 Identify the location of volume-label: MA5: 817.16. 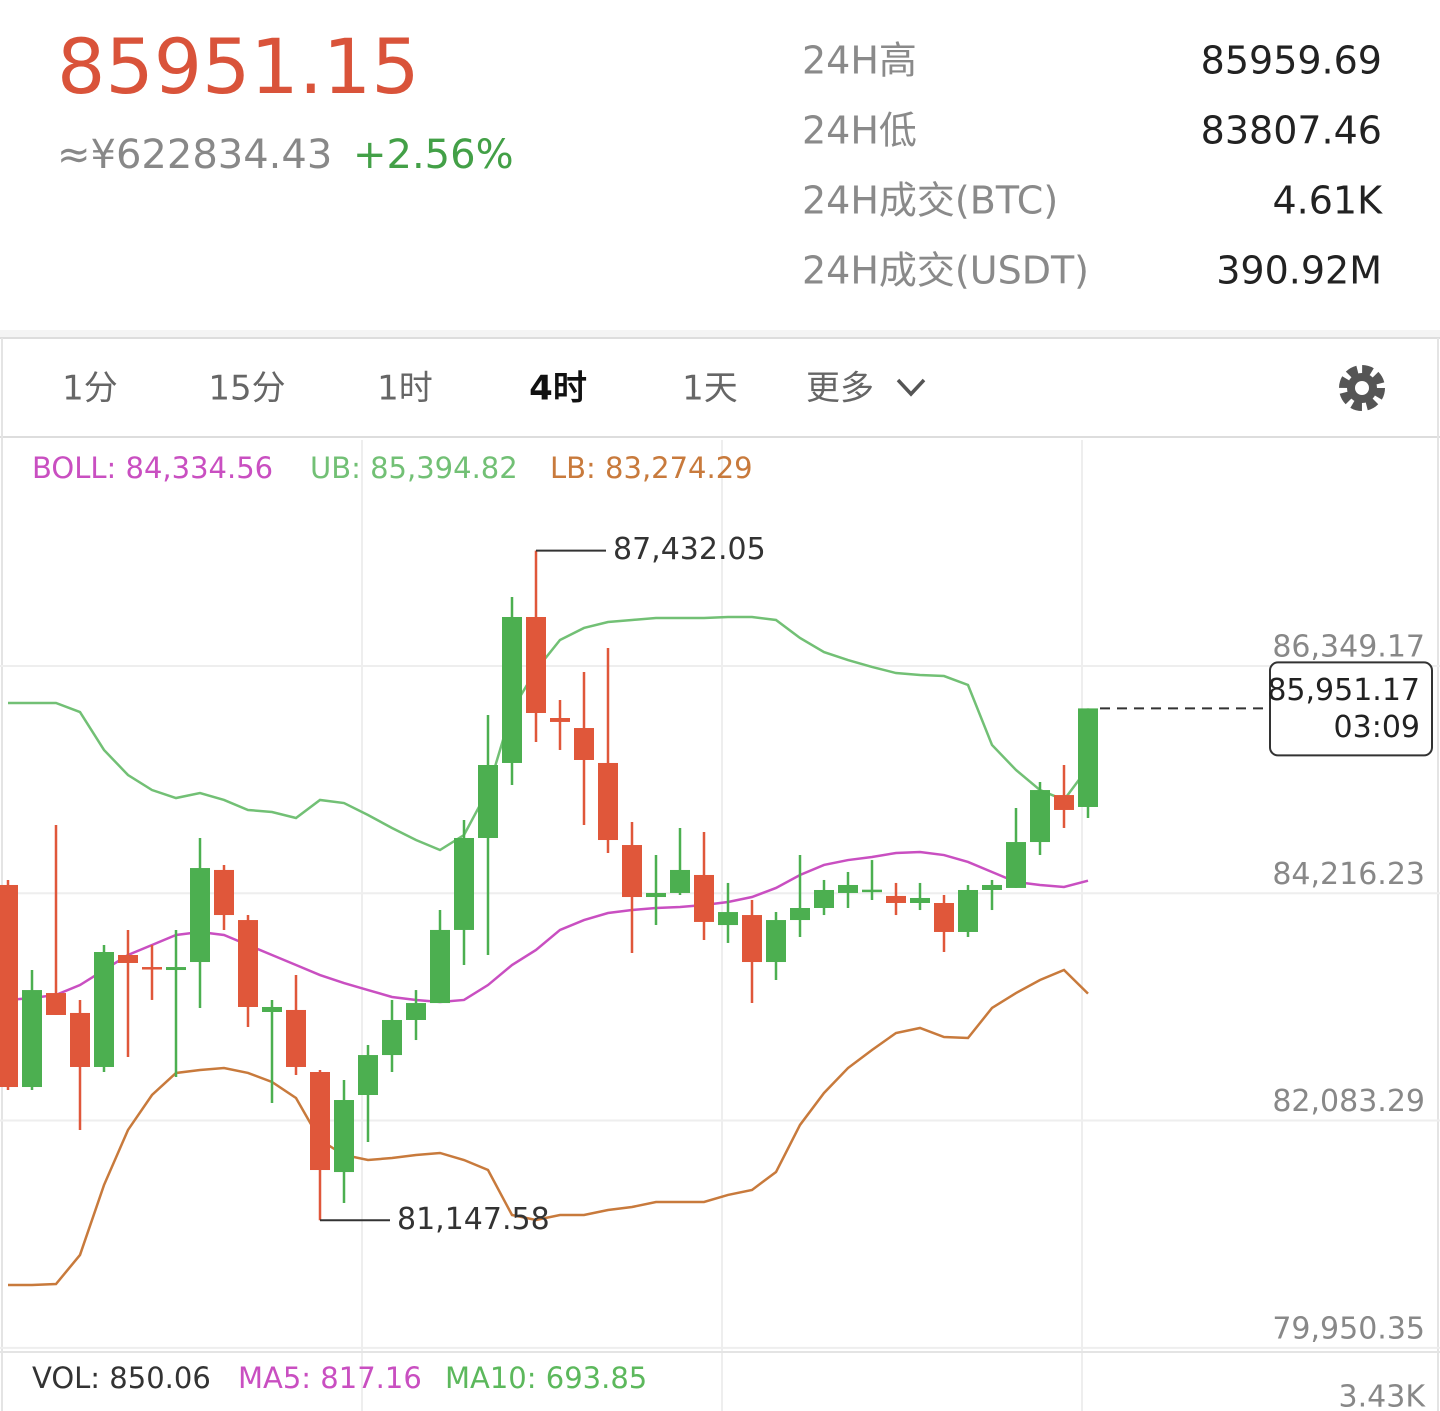
(330, 1378).